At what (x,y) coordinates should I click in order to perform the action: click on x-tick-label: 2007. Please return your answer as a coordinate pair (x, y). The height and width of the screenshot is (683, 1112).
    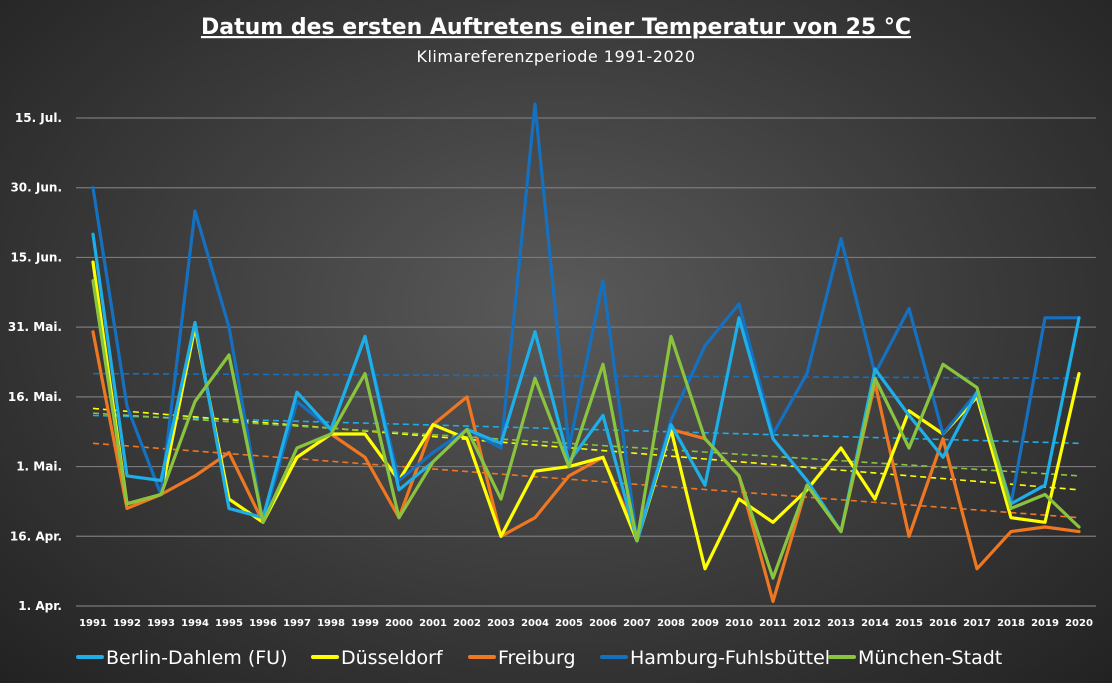
    Looking at the image, I should click on (637, 623).